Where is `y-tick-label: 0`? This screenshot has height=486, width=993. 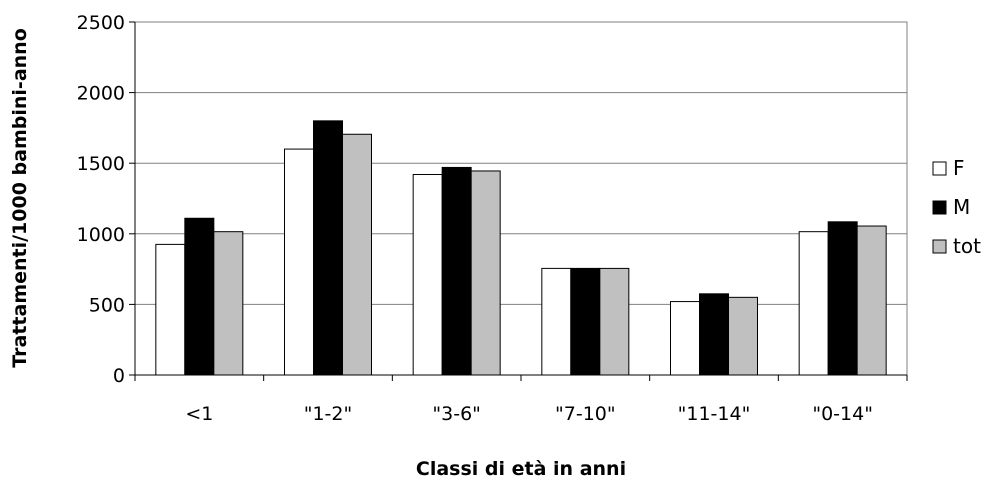
y-tick-label: 0 is located at coordinates (119, 376).